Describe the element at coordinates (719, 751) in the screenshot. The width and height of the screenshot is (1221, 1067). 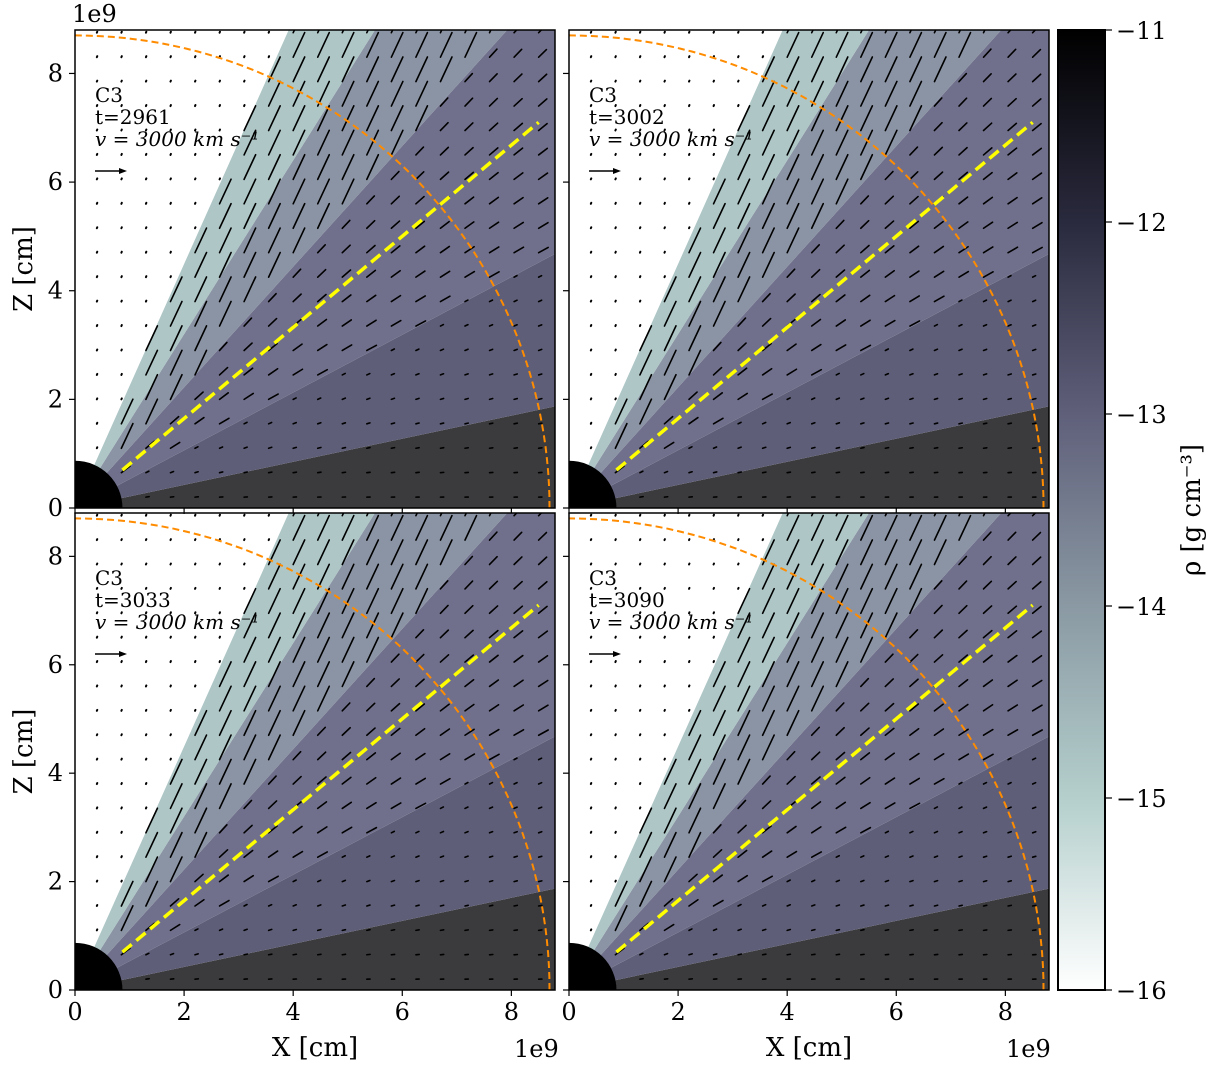
I see `polar-edge-region` at that location.